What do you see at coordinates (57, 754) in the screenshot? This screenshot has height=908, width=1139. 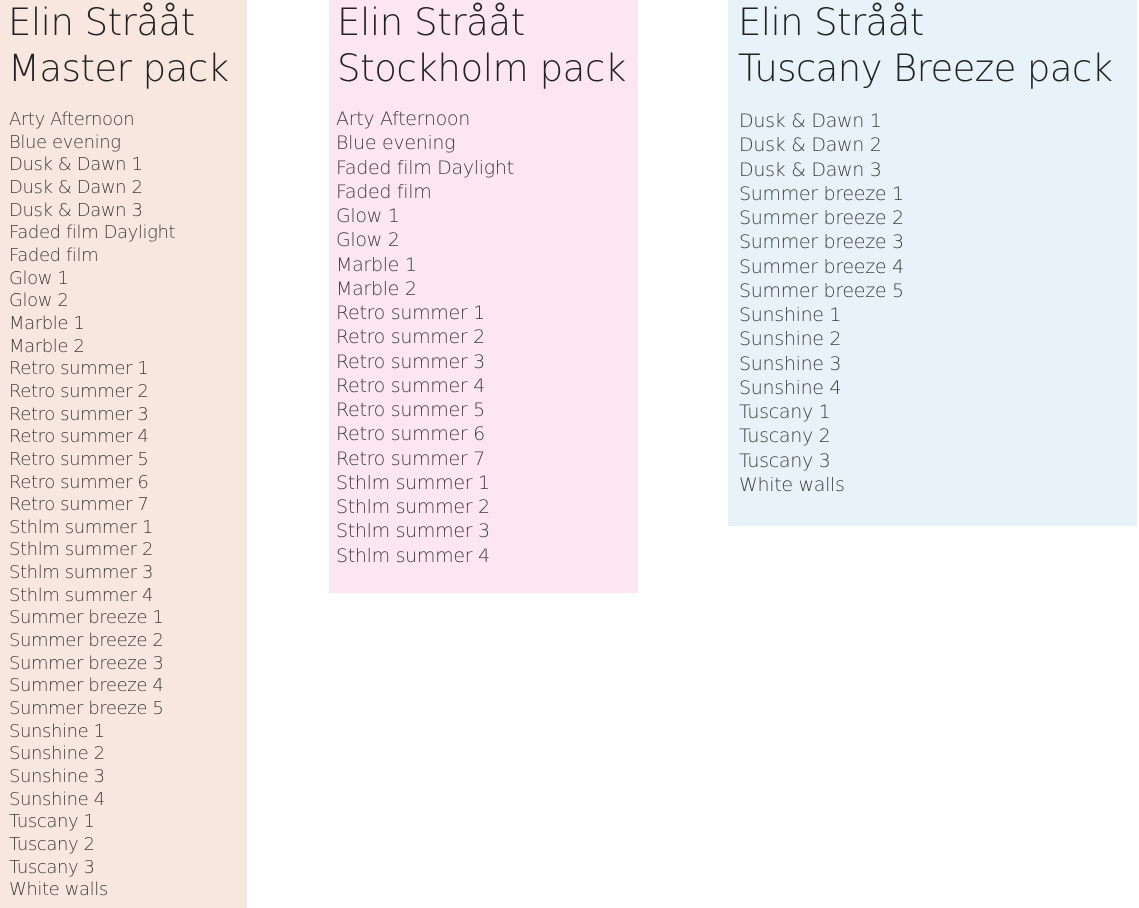 I see `master-pack-preset-item: Sunshine 2` at bounding box center [57, 754].